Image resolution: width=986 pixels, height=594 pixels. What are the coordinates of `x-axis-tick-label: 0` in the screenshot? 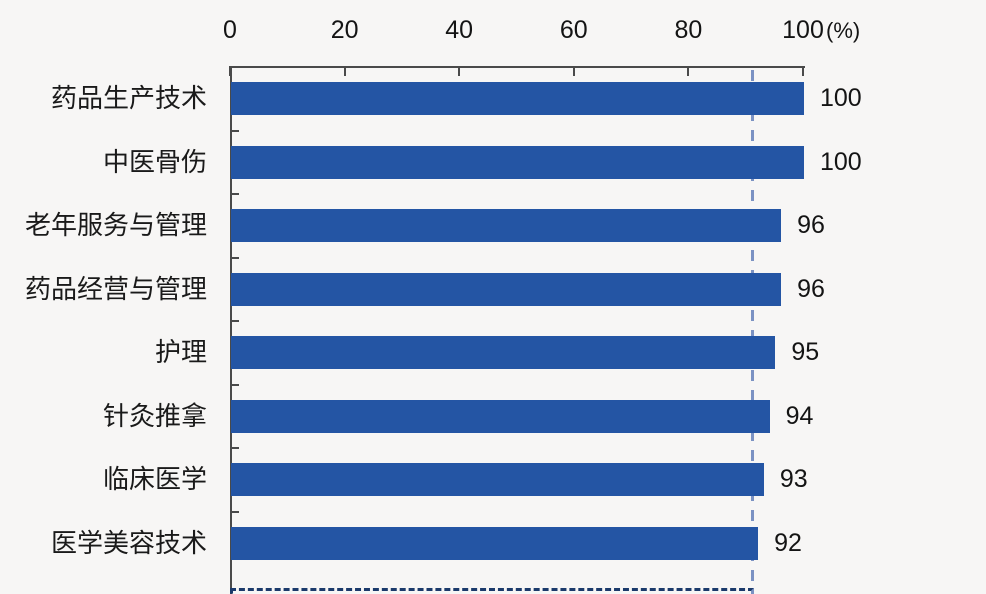 It's located at (230, 30).